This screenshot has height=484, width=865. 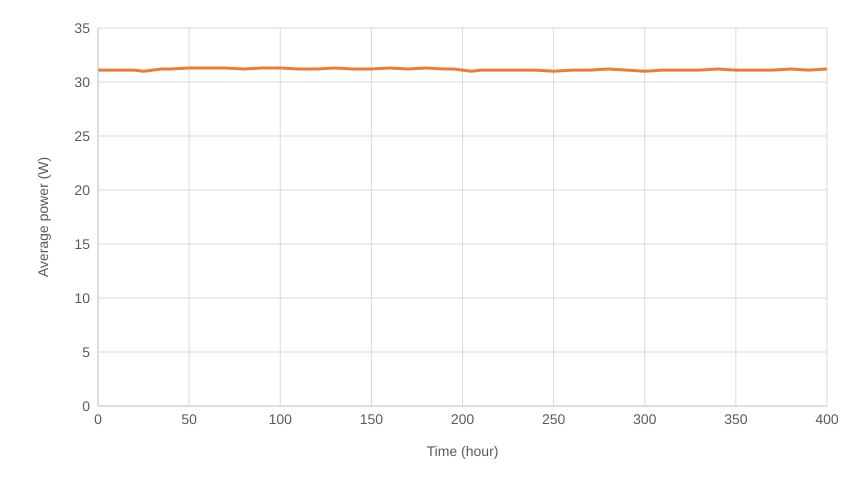 What do you see at coordinates (82, 244) in the screenshot?
I see `y-tick-label: 15` at bounding box center [82, 244].